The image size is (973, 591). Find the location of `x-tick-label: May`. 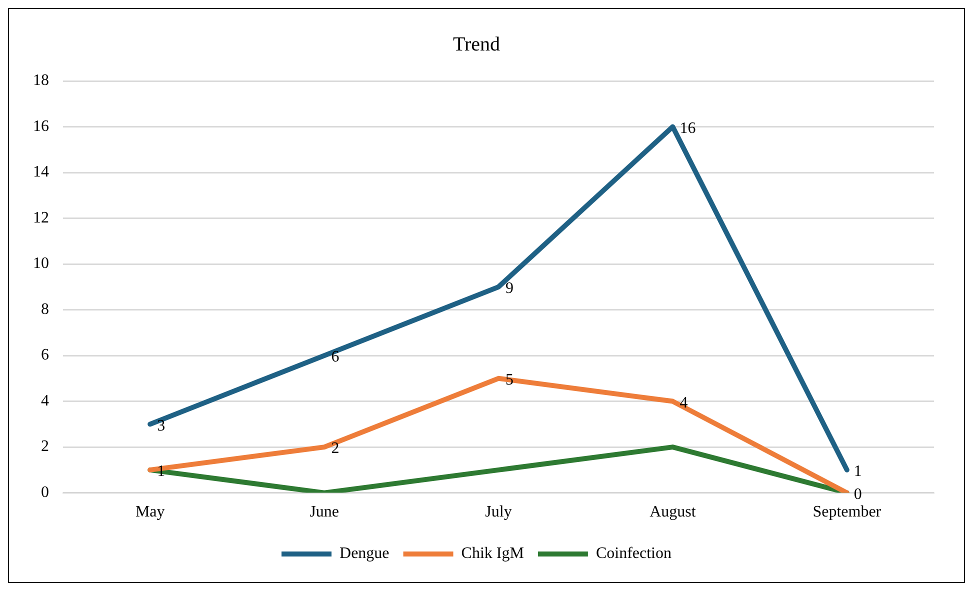

x-tick-label: May is located at coordinates (150, 512).